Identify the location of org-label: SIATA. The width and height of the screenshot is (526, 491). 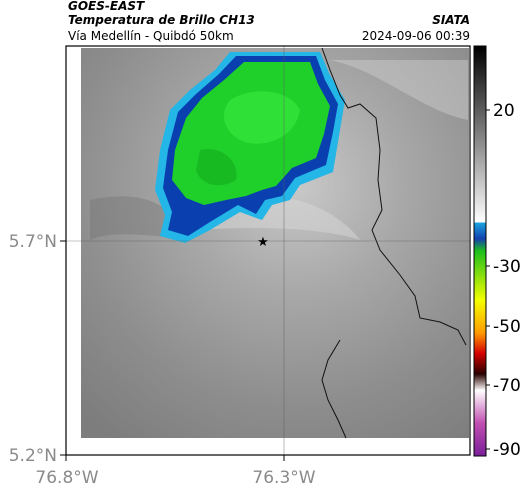
(451, 20).